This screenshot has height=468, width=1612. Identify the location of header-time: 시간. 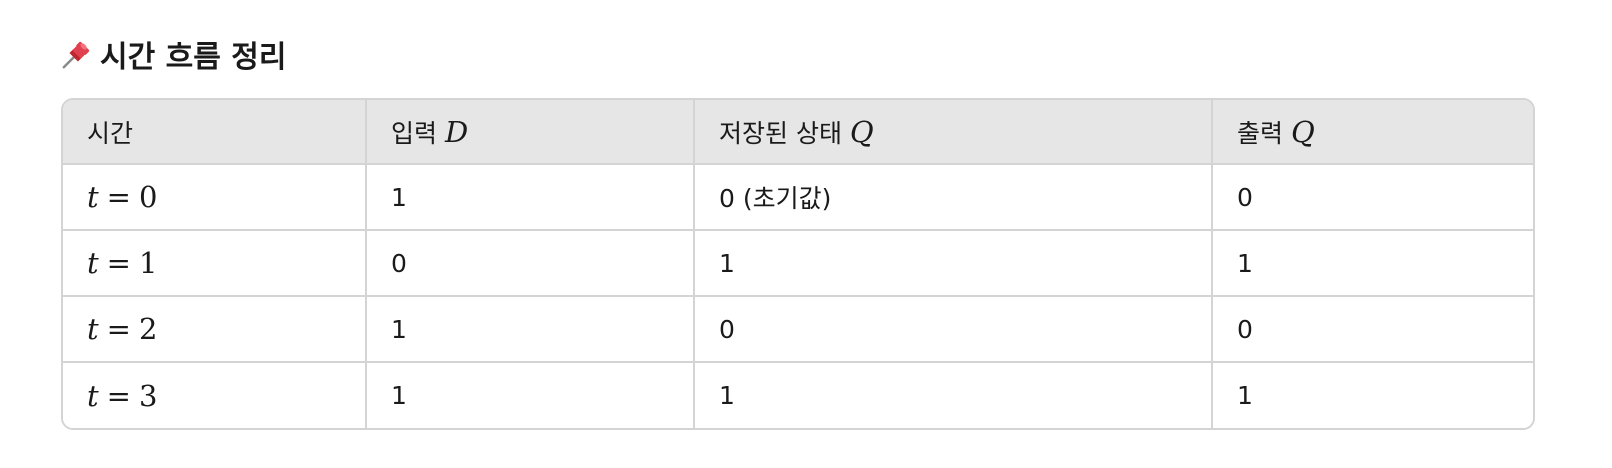
(215, 132).